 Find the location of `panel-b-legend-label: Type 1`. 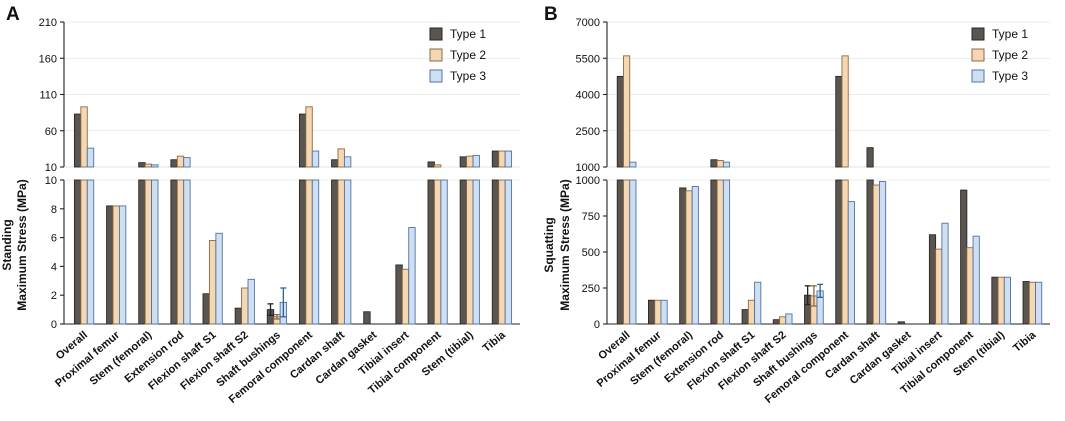

panel-b-legend-label: Type 1 is located at coordinates (1010, 34).